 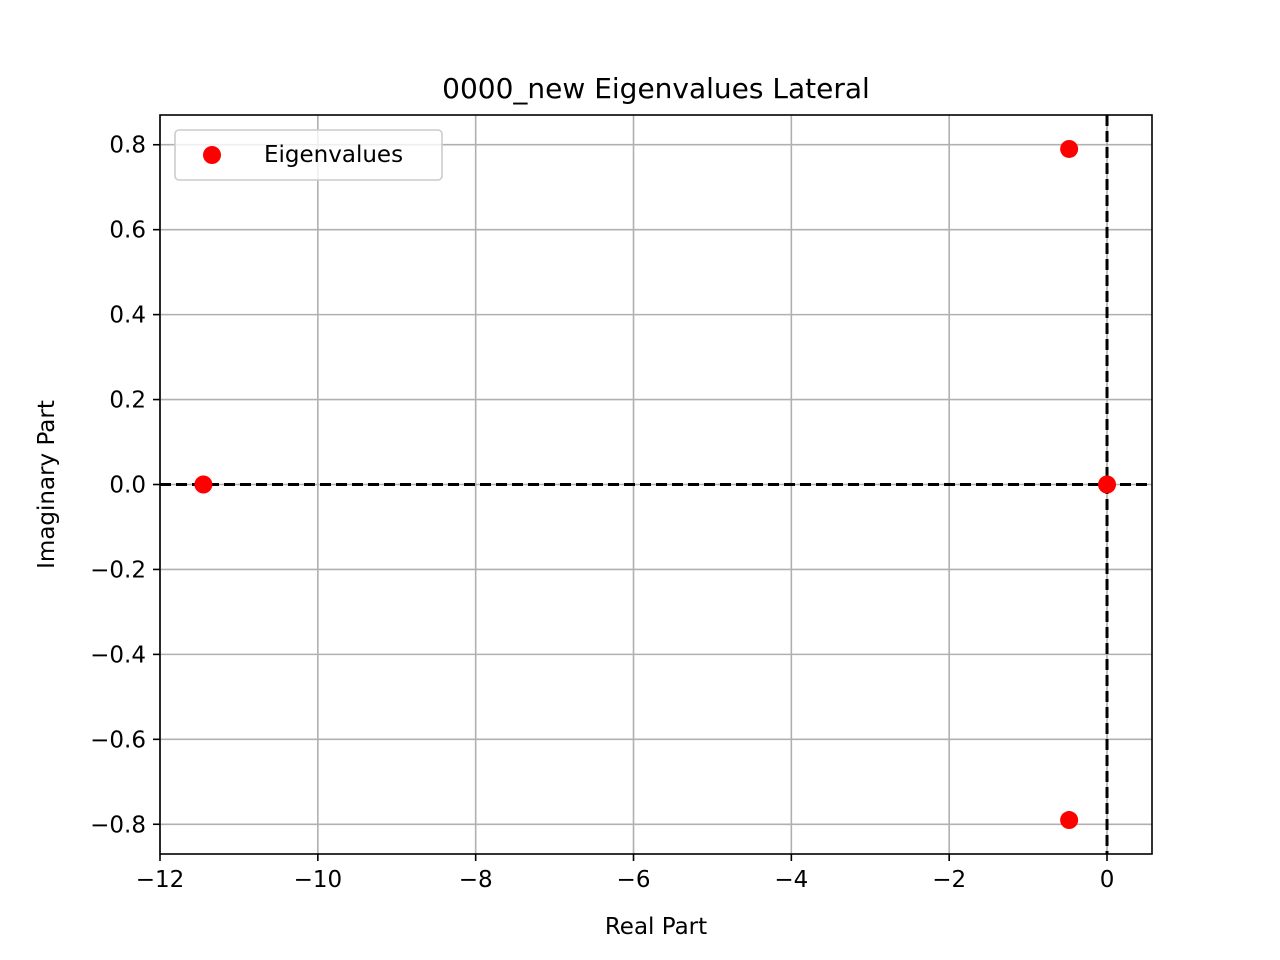 What do you see at coordinates (212, 155) in the screenshot?
I see `legend-marker` at bounding box center [212, 155].